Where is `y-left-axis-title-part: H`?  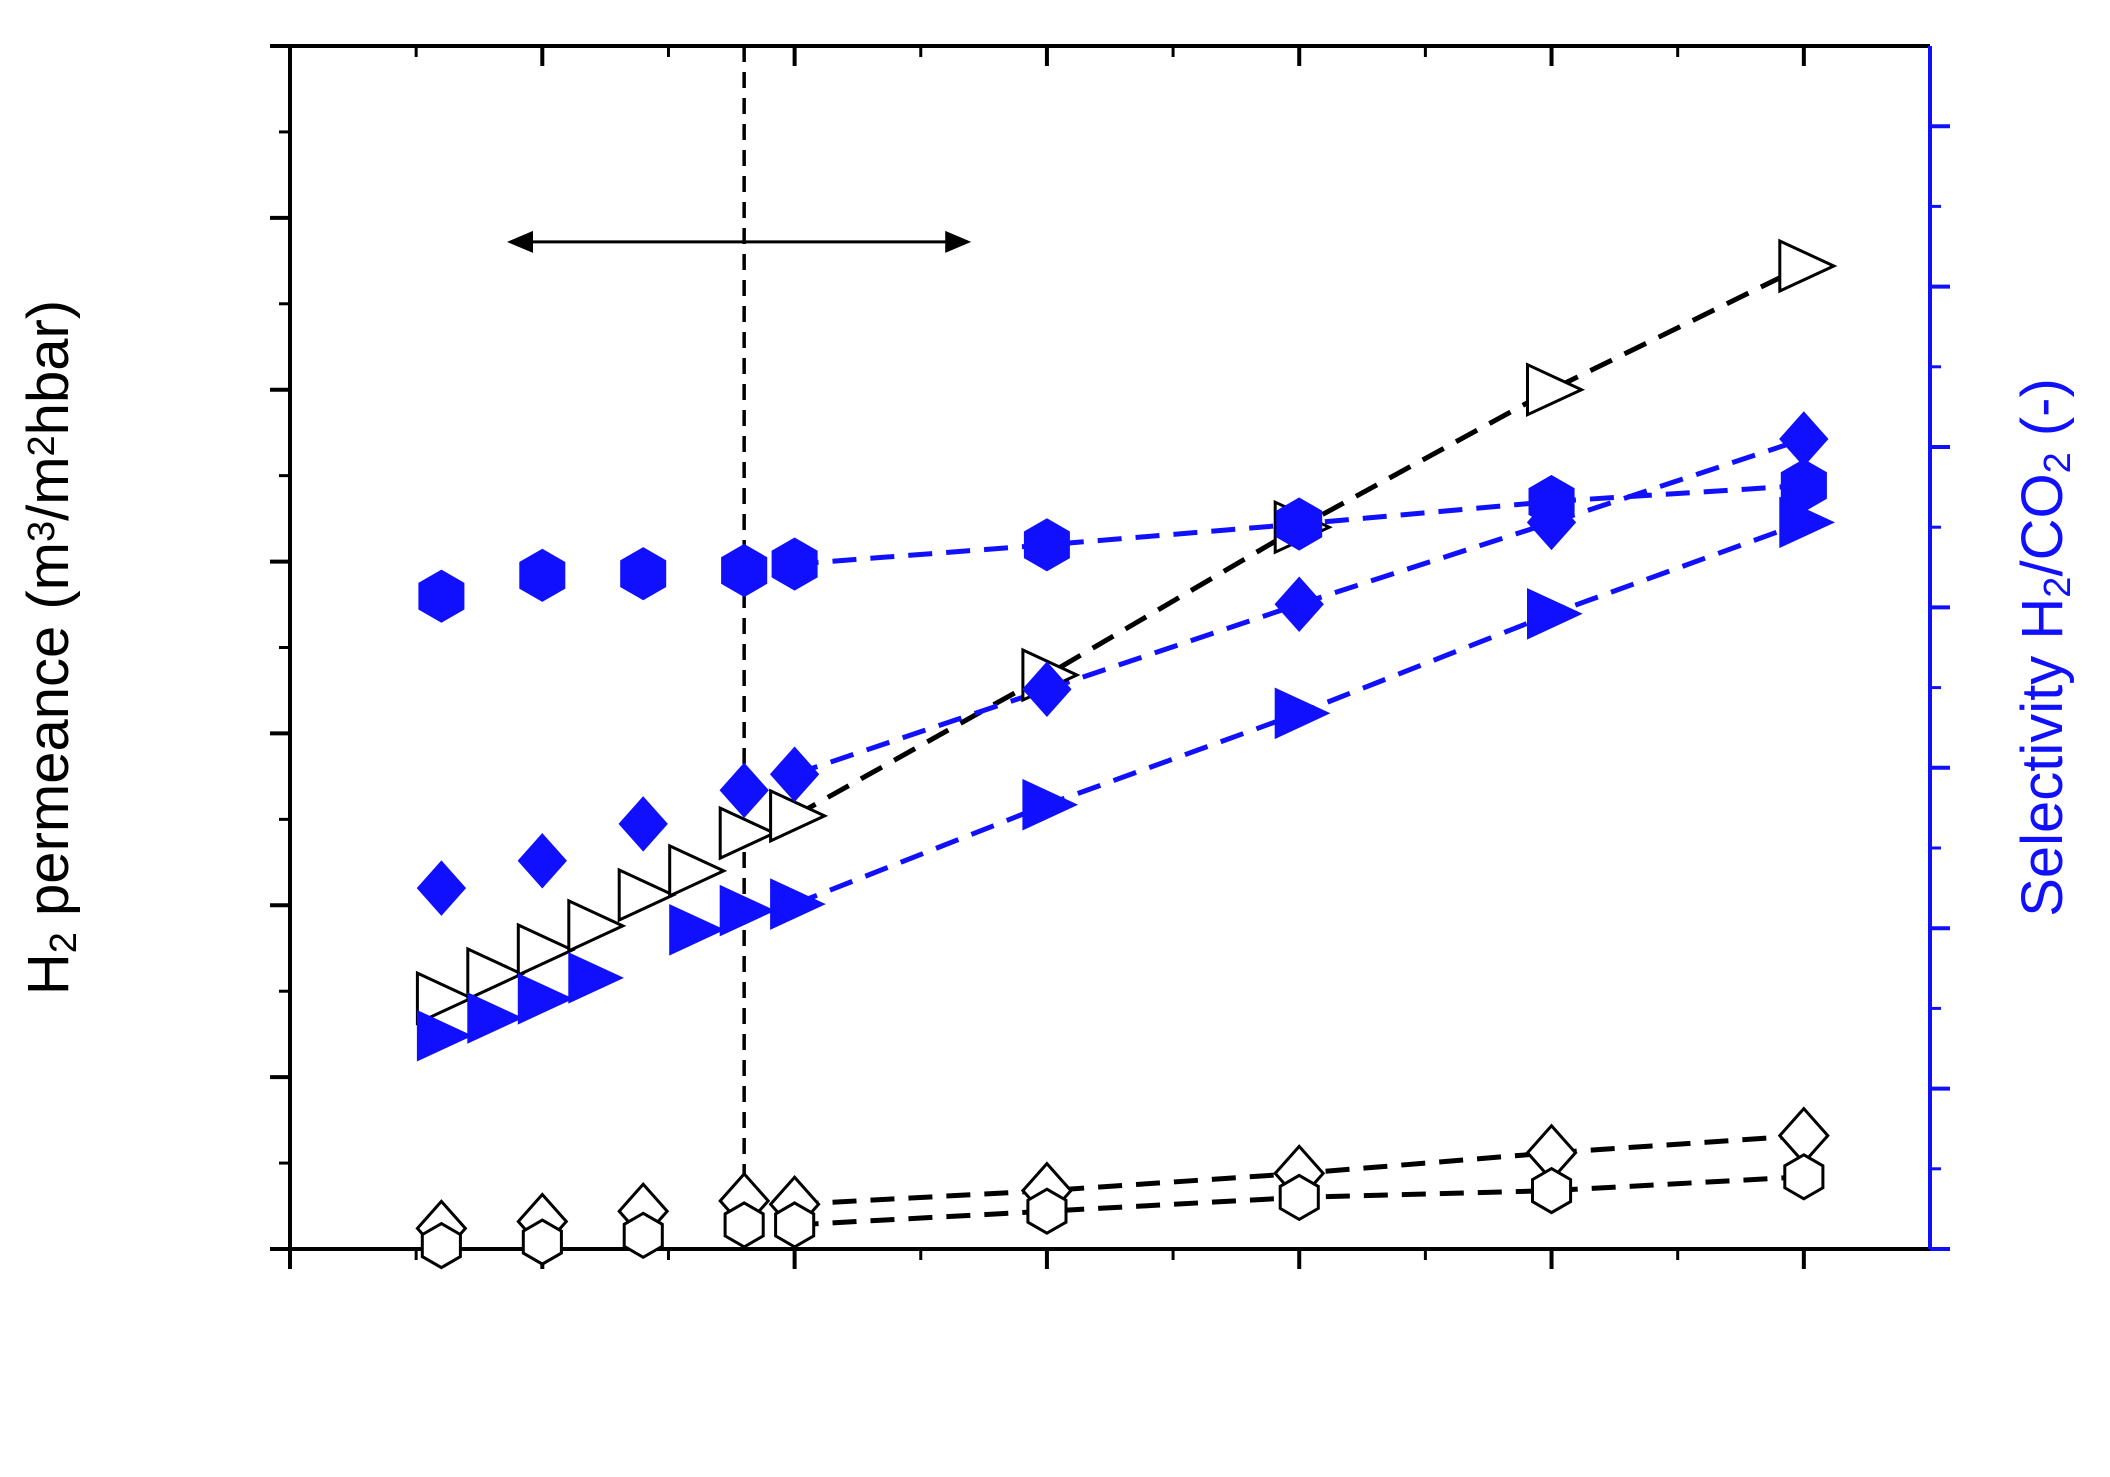 y-left-axis-title-part: H is located at coordinates (48, 974).